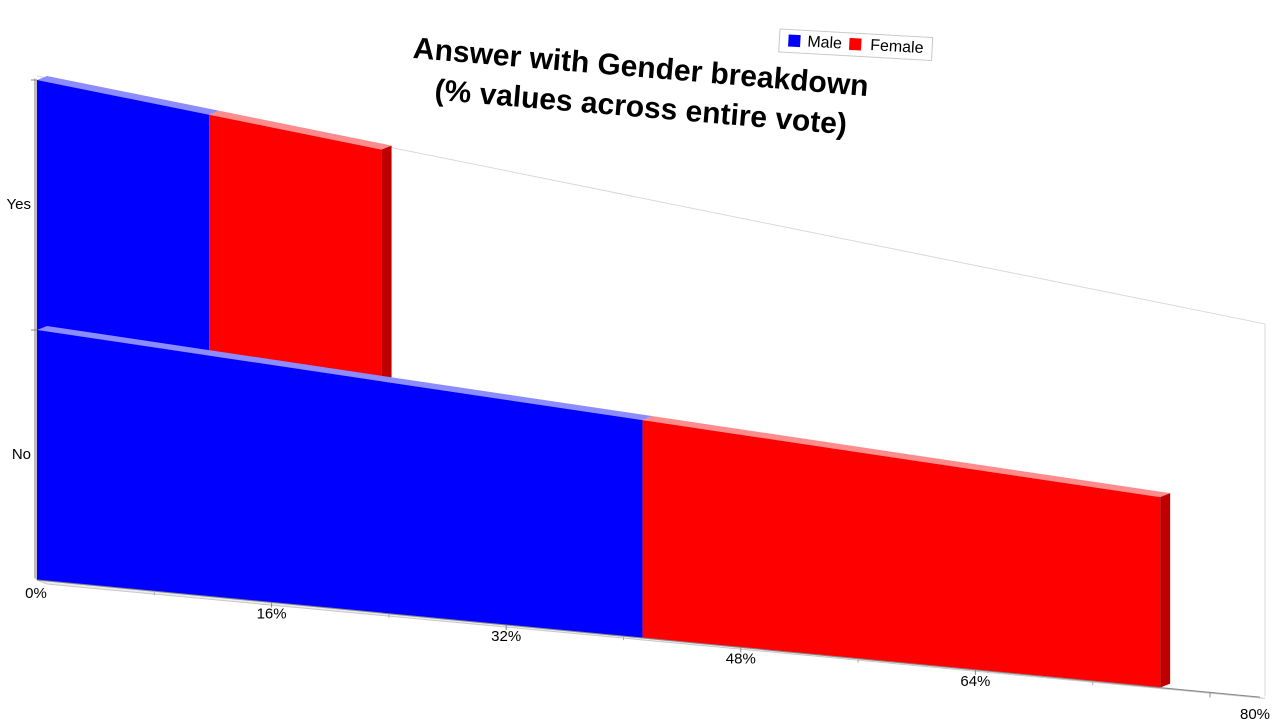  I want to click on y-tick-label-no: No, so click(21, 454).